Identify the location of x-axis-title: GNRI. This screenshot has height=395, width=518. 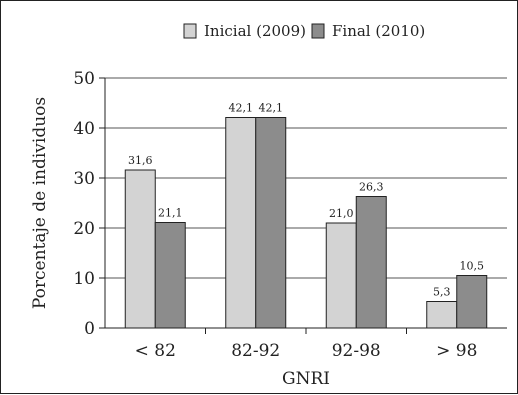
(306, 379).